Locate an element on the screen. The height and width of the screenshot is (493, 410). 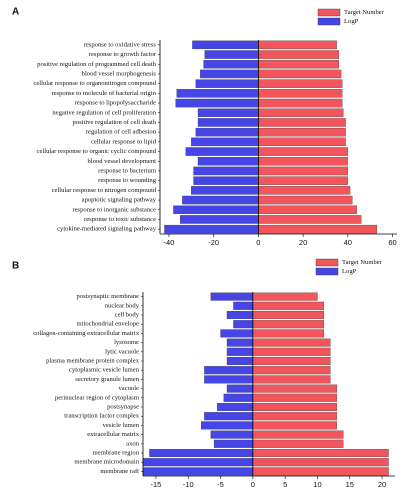
x-tick-label: -10 is located at coordinates (188, 484).